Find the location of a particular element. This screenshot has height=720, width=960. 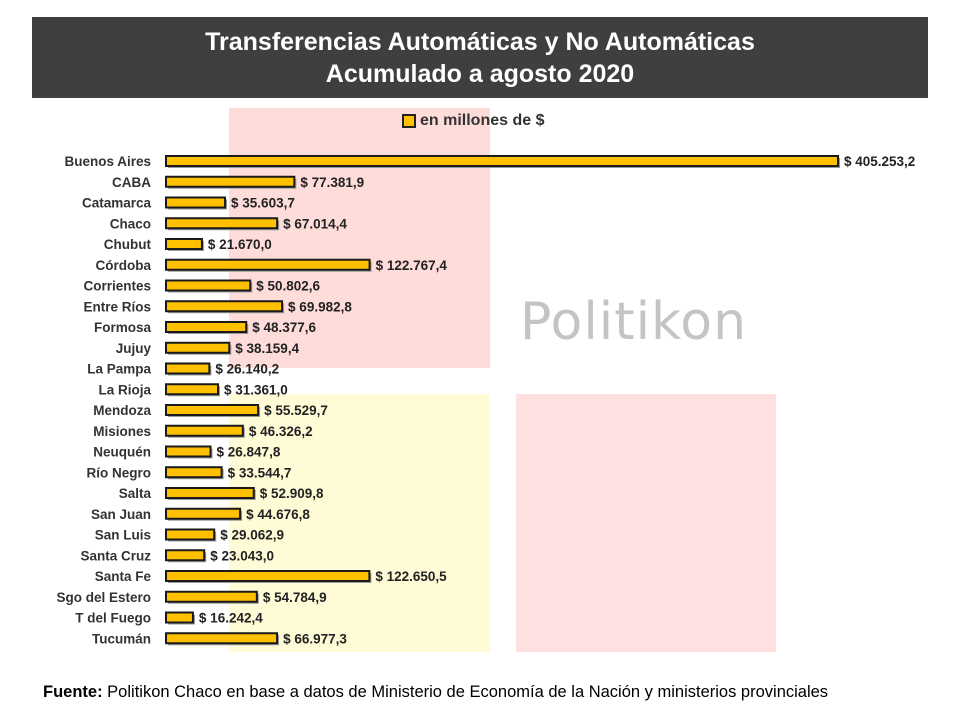

category-label: La Rioja is located at coordinates (124, 389).